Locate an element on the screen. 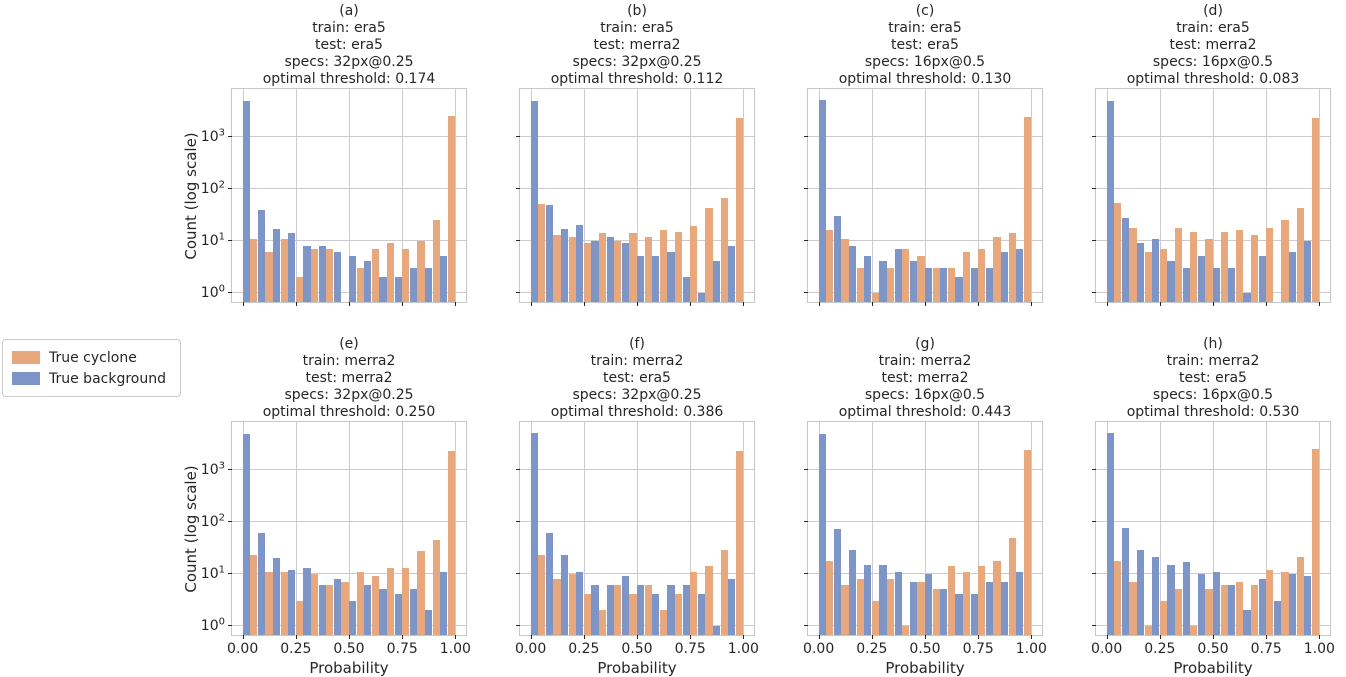 The width and height of the screenshot is (1346, 677). plot-area-c is located at coordinates (923, 197).